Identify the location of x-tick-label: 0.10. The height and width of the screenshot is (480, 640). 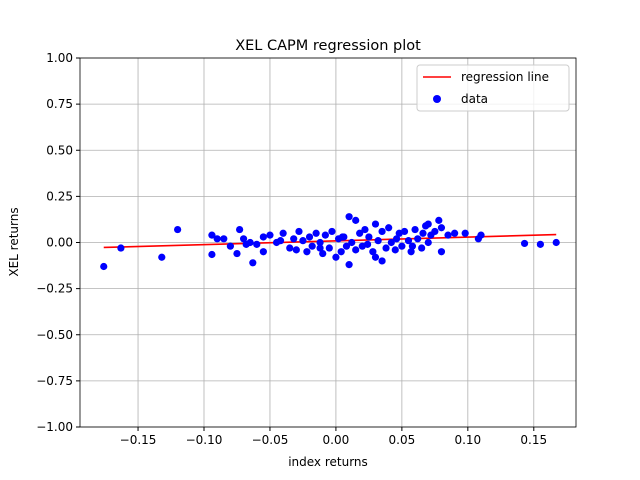
(467, 440).